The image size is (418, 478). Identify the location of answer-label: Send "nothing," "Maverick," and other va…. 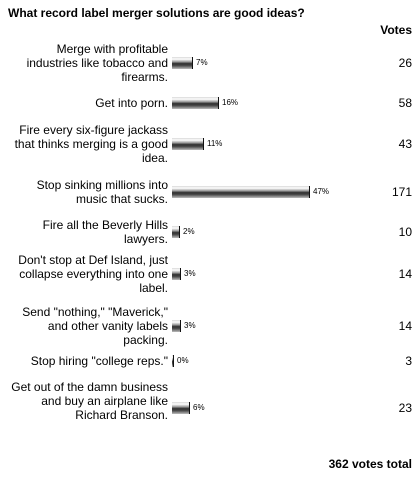
(95, 326).